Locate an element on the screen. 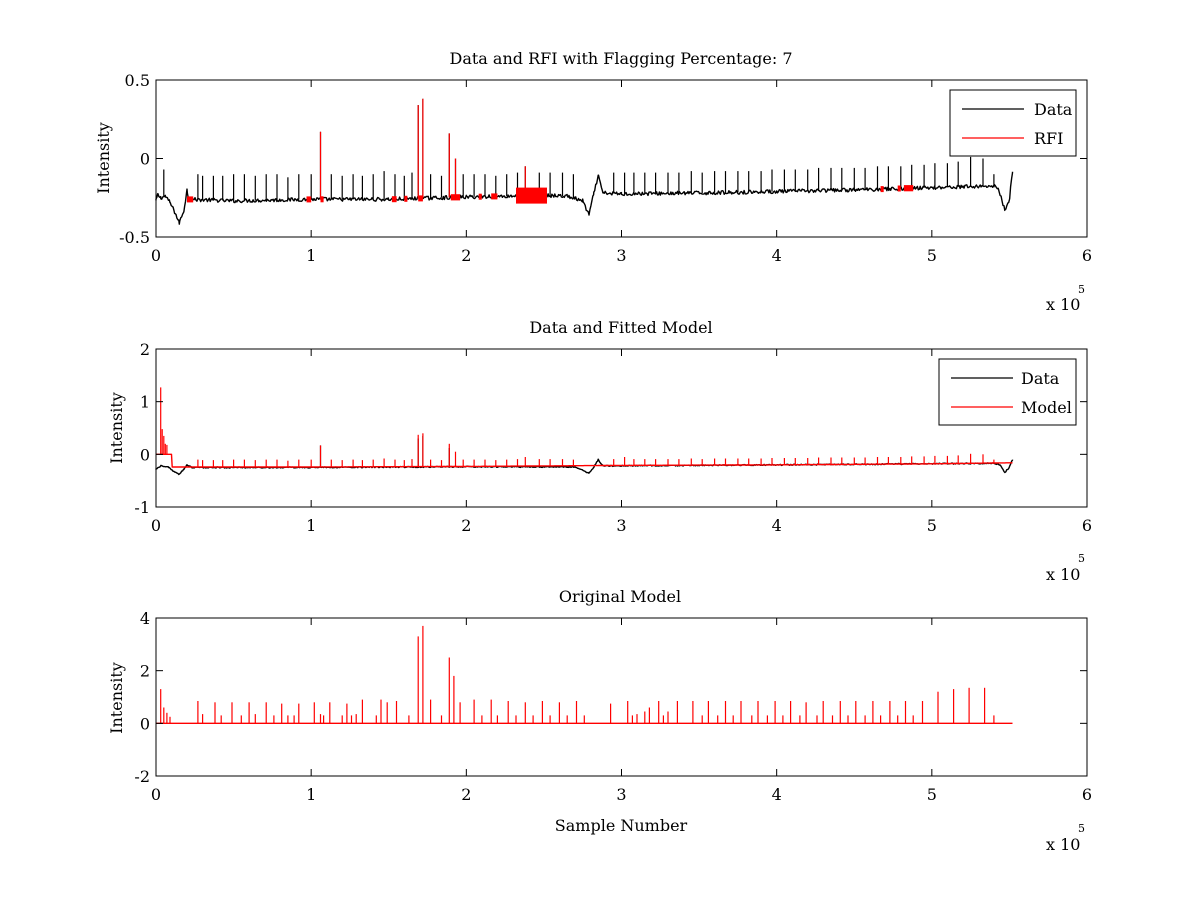 The width and height of the screenshot is (1200, 900). y-tick-label: -2 is located at coordinates (142, 776).